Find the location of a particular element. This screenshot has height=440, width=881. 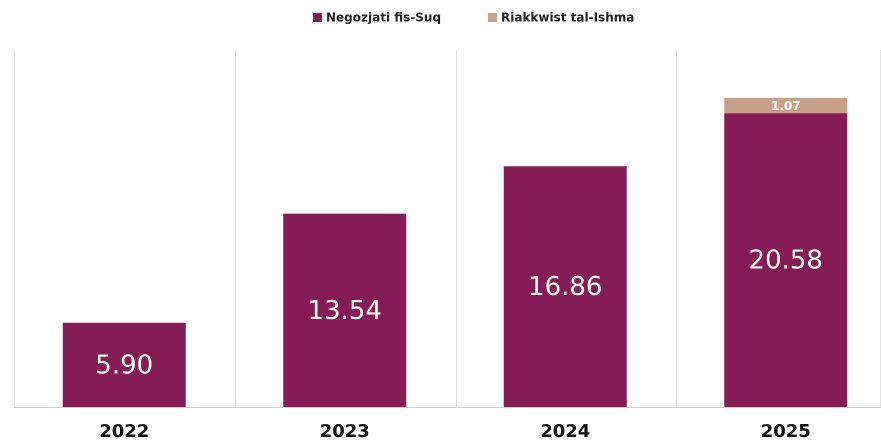

x-tick-label: 2025 is located at coordinates (786, 430).